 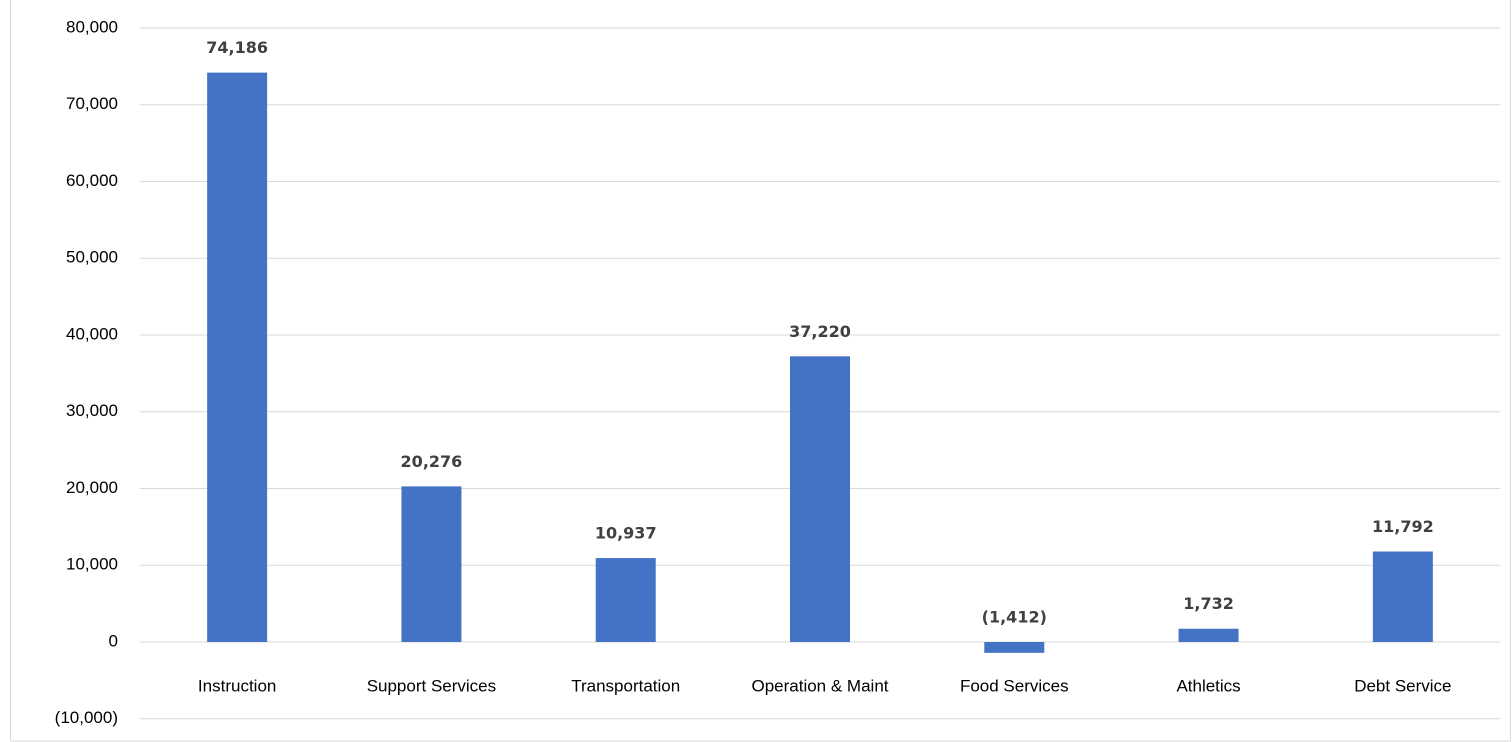 What do you see at coordinates (1208, 603) in the screenshot?
I see `value-label: 1,732` at bounding box center [1208, 603].